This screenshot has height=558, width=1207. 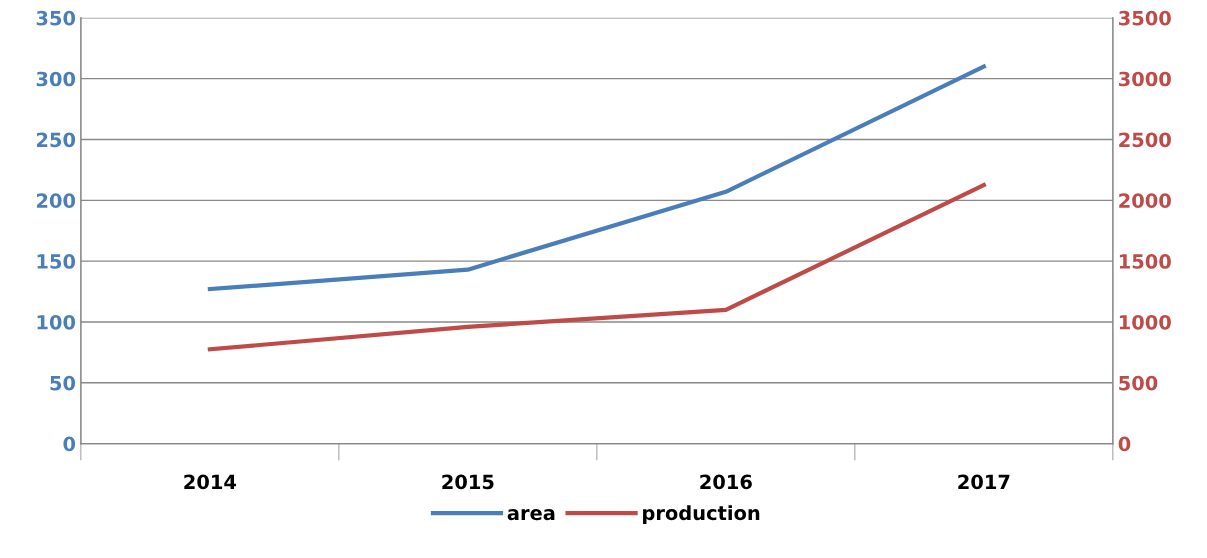 I want to click on y2-tick-label: 1500, so click(x=1145, y=261).